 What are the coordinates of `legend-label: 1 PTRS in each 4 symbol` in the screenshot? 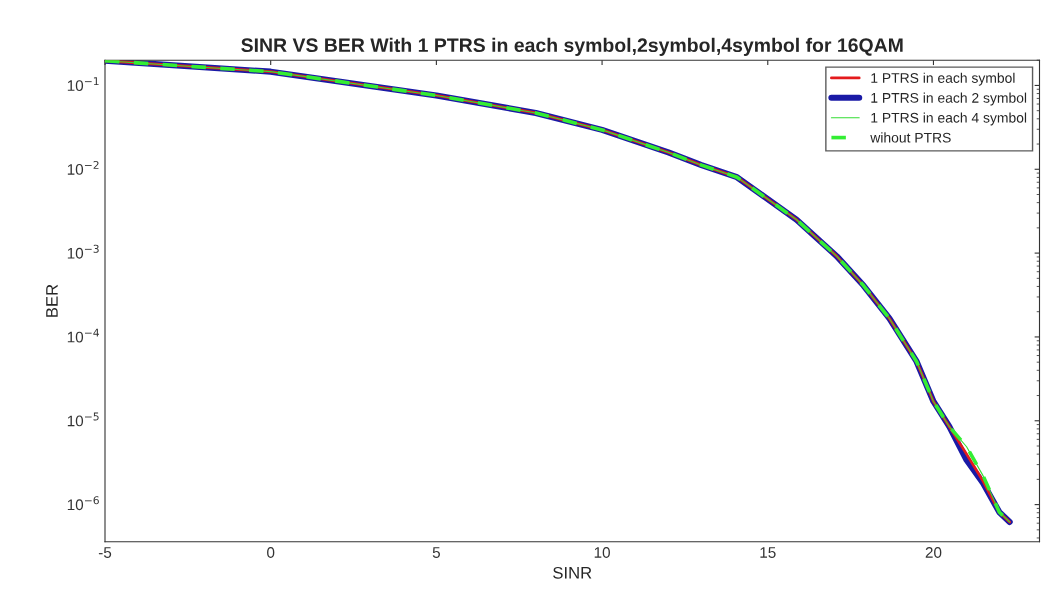 It's located at (949, 119).